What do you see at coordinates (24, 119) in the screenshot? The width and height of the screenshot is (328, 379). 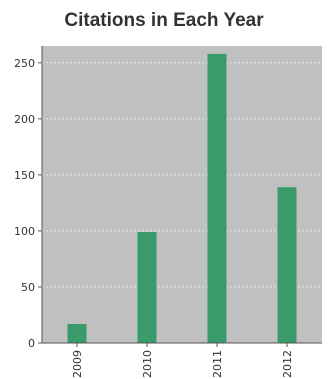 I see `y-tick-label: 200` at bounding box center [24, 119].